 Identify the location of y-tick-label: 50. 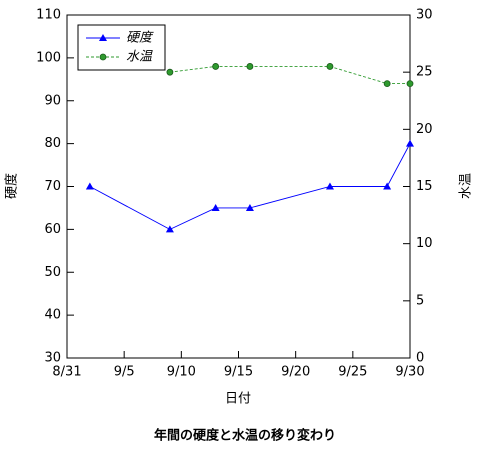
(52, 272).